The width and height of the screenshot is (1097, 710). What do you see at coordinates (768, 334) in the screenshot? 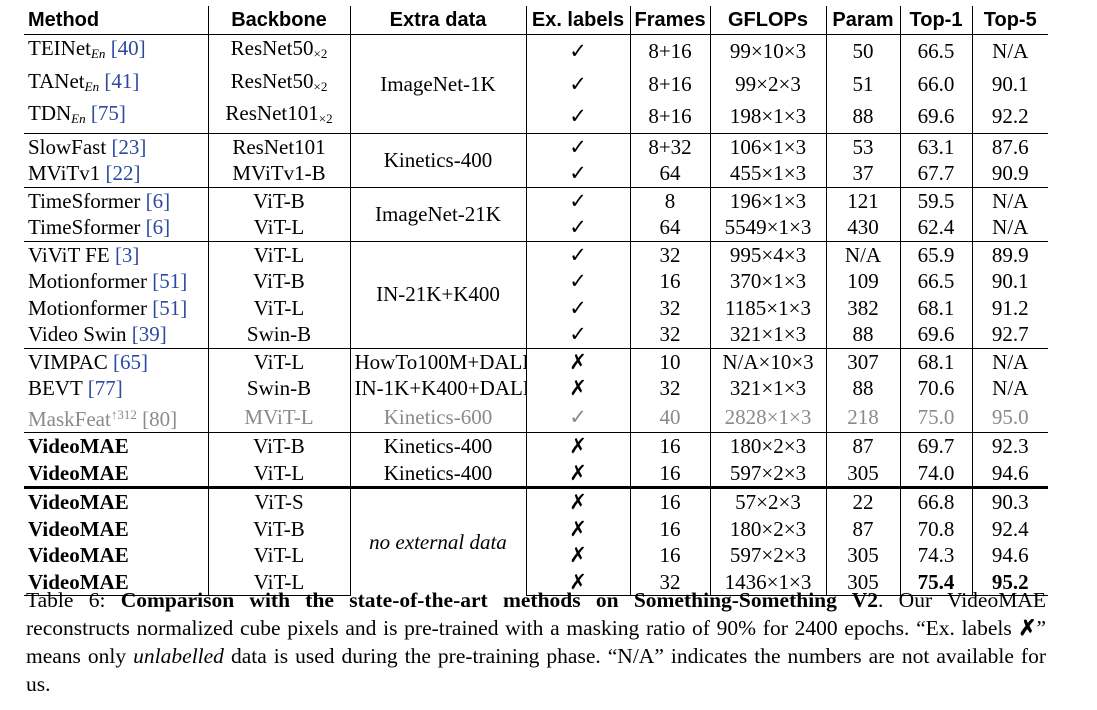
I see `gflops-cell: 321×1×3` at bounding box center [768, 334].